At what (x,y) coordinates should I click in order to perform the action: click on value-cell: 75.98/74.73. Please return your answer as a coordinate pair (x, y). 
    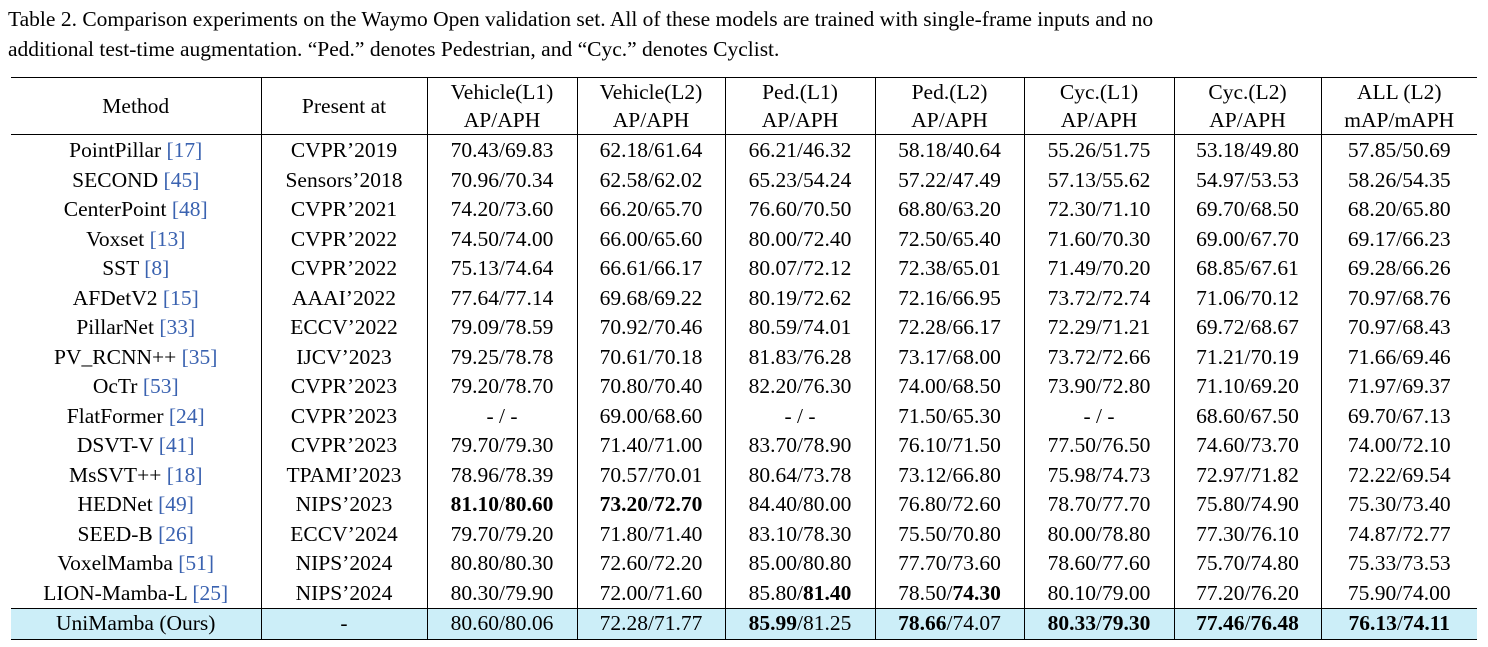
    Looking at the image, I should click on (1098, 475).